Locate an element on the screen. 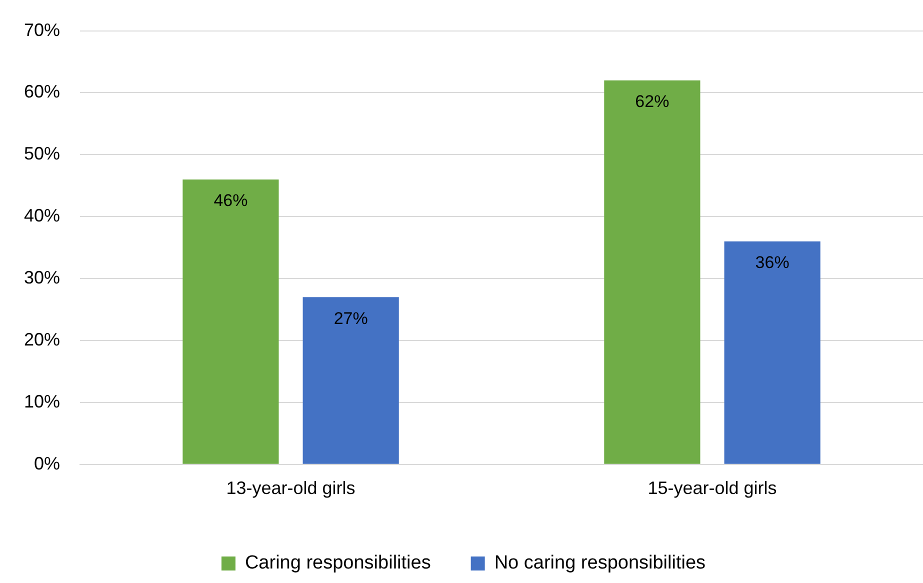  y-tick-label: 40% is located at coordinates (42, 216).